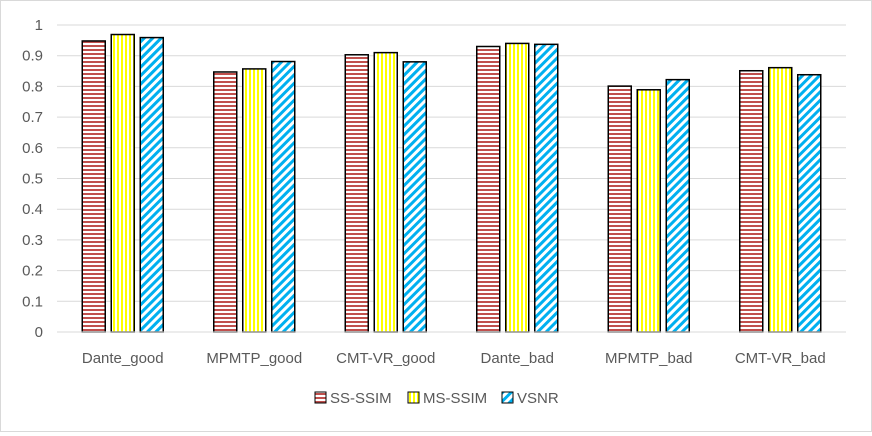 The height and width of the screenshot is (436, 872). Describe the element at coordinates (123, 358) in the screenshot. I see `x-tick-label: Dante_good` at that location.